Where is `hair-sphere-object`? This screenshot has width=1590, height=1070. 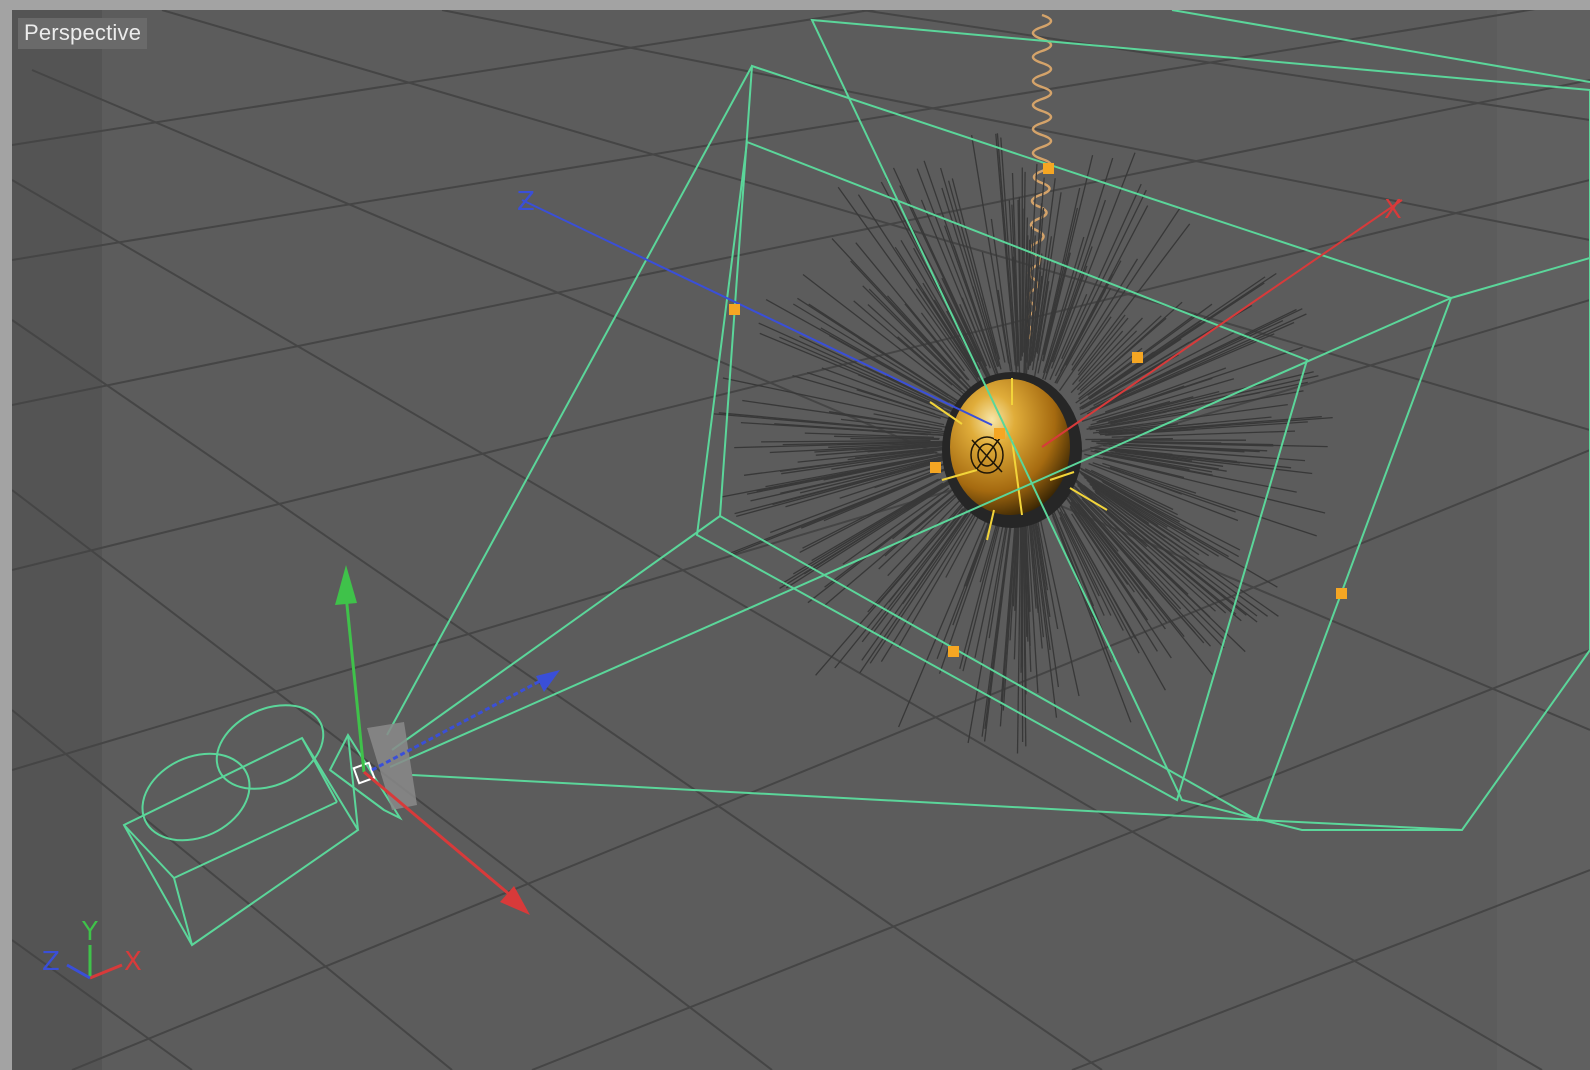
hair-sphere-object is located at coordinates (1012, 450).